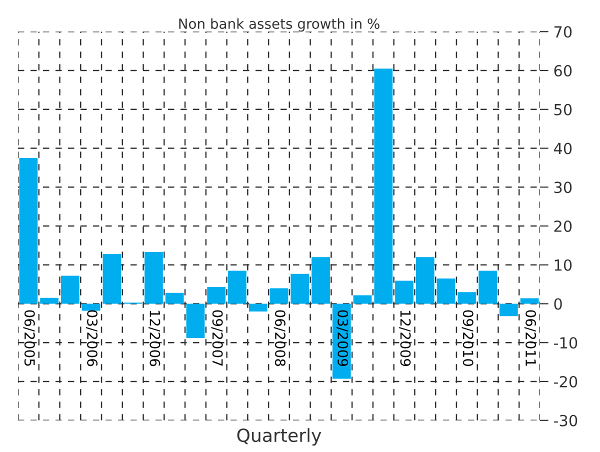 This screenshot has height=452, width=600. I want to click on x-tick-label: 12/2006, so click(154, 338).